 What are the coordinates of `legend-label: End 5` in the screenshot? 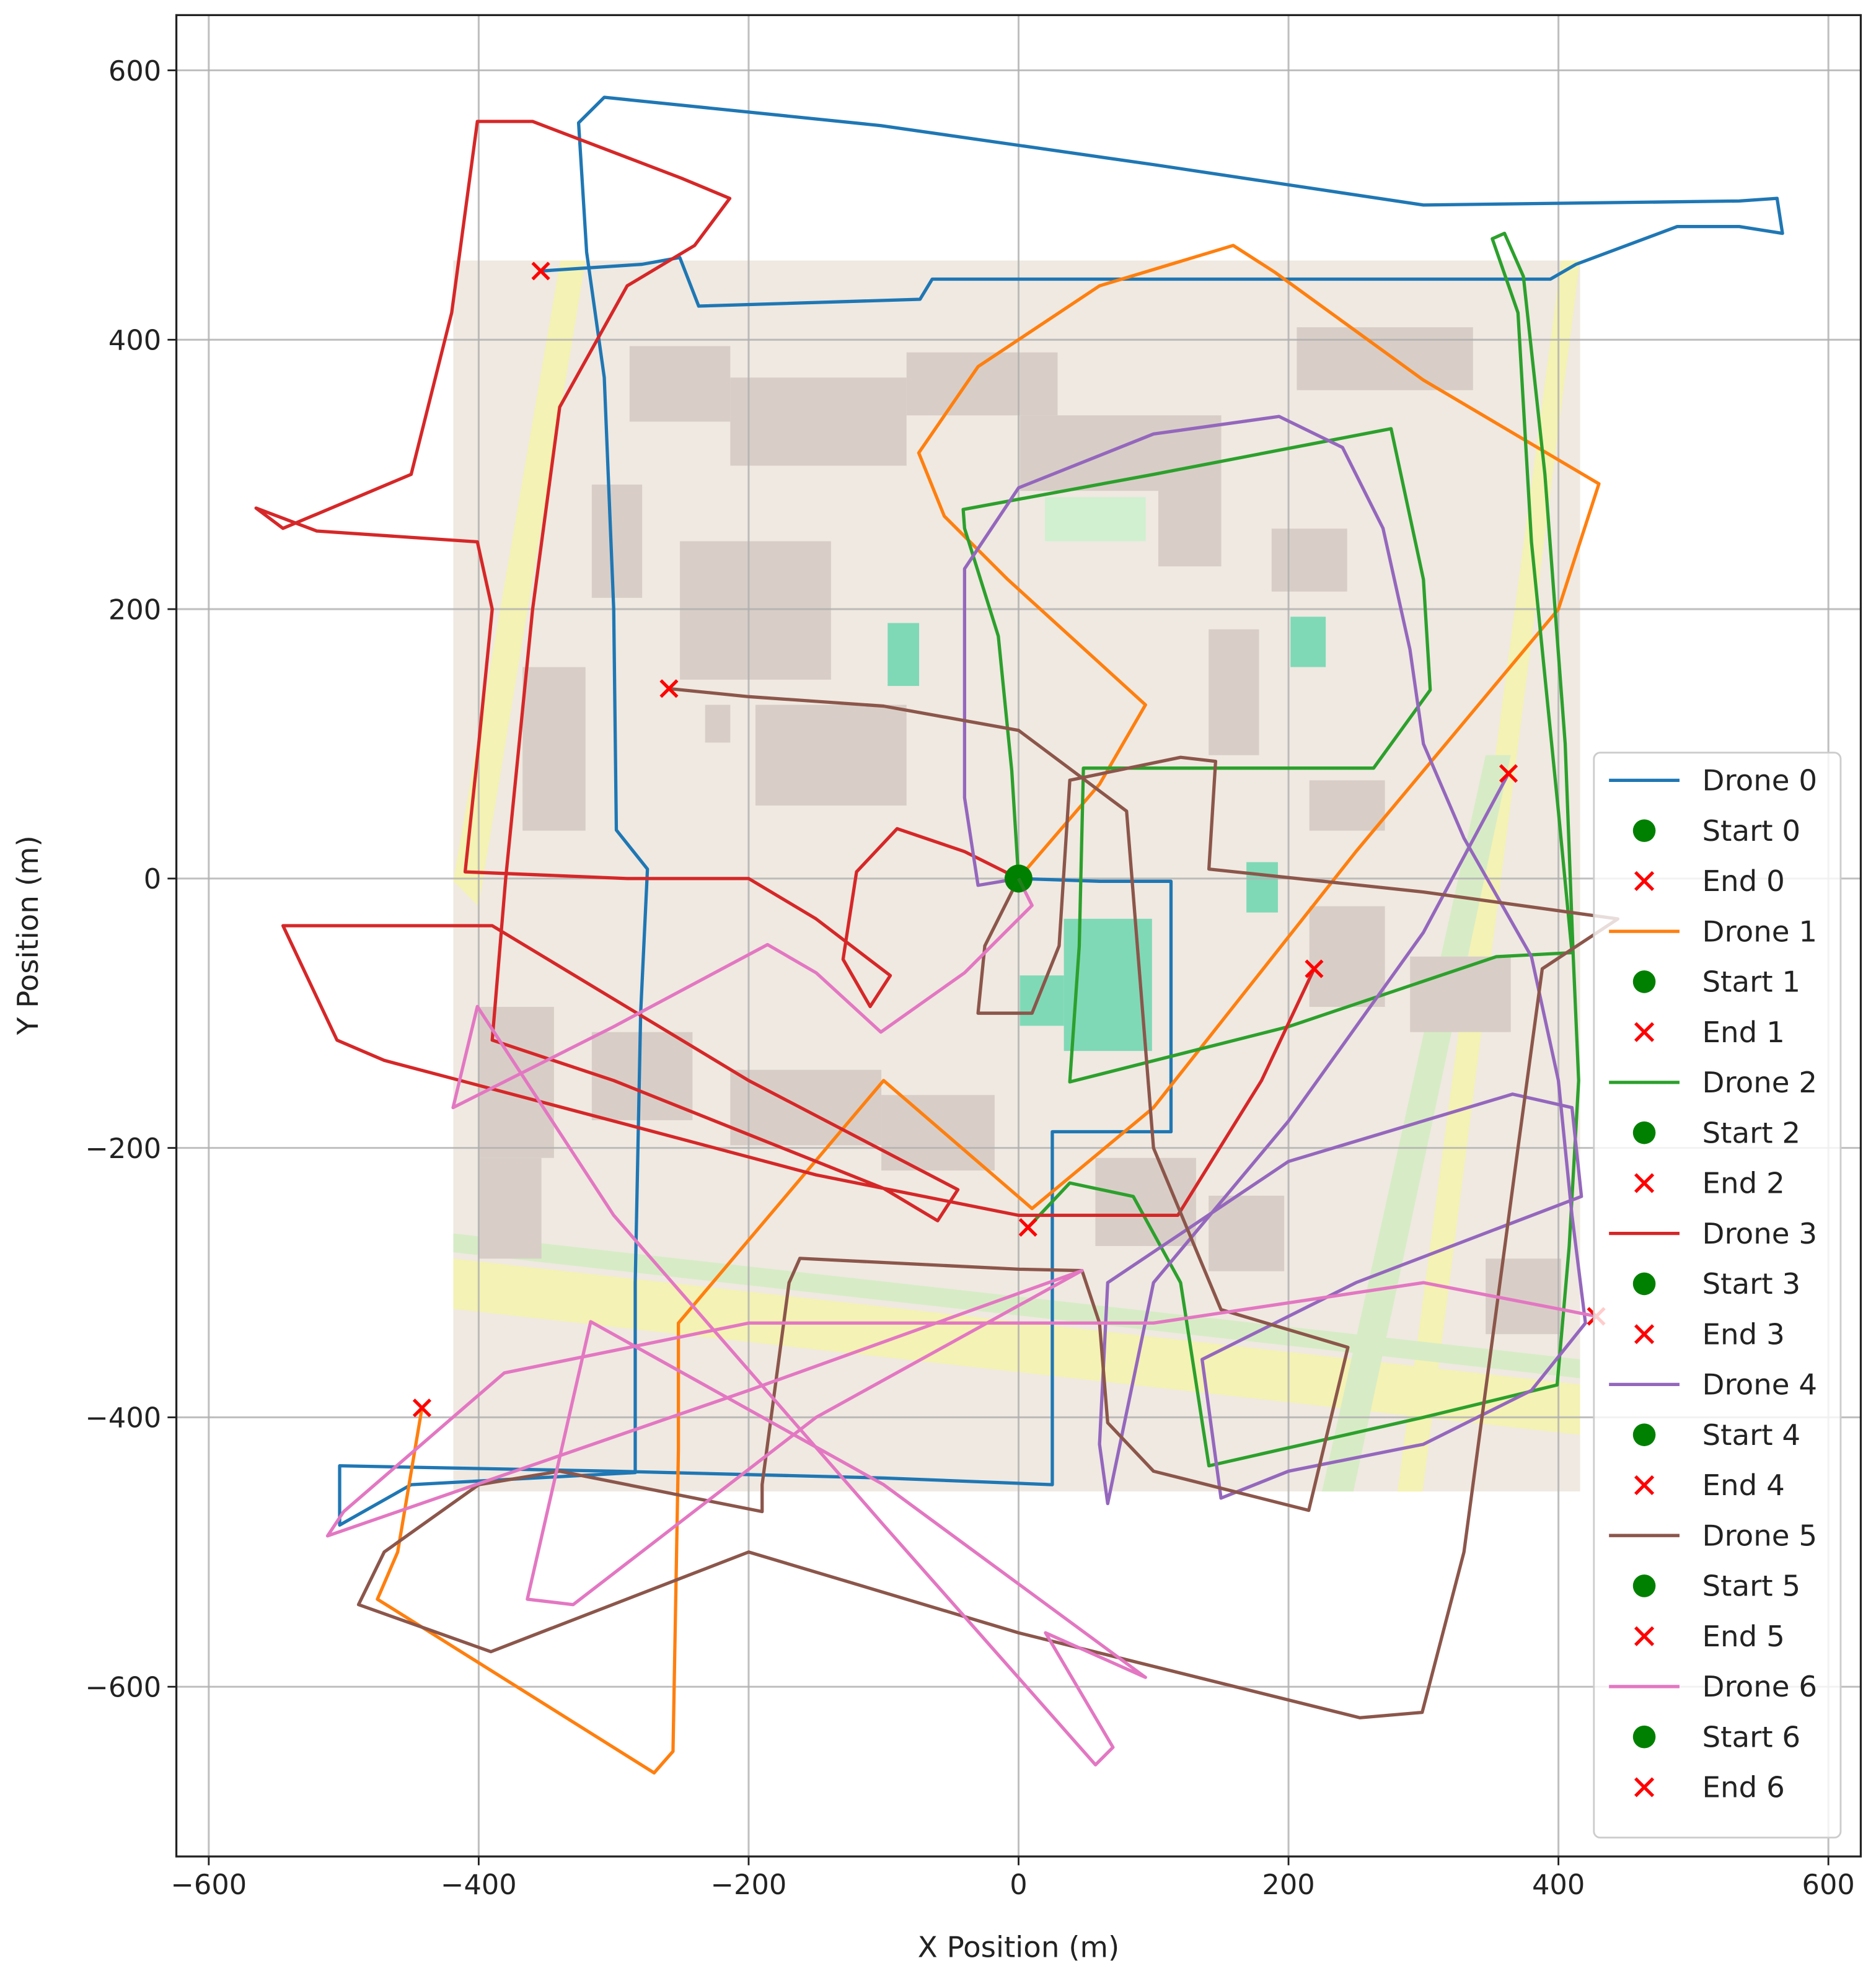 It's located at (1743, 1637).